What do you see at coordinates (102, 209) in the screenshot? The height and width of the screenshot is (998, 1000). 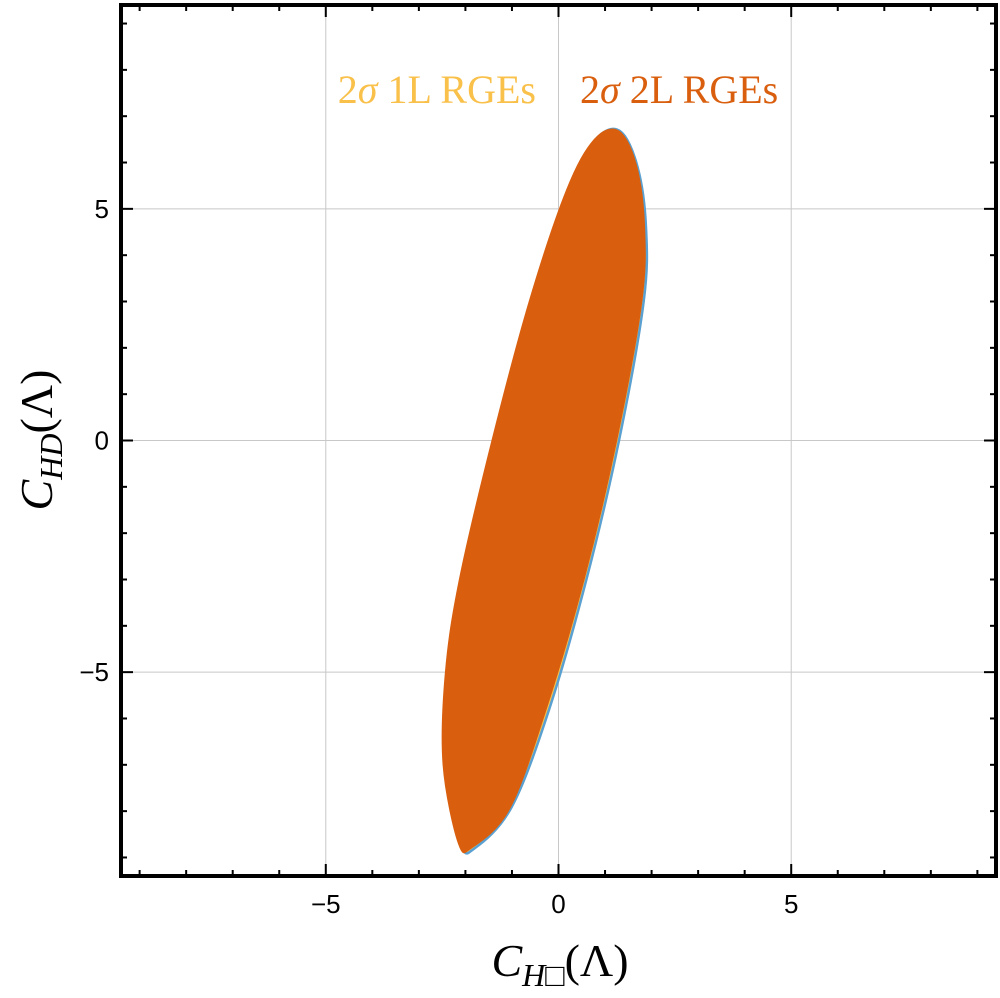 I see `y-tick-label: 5` at bounding box center [102, 209].